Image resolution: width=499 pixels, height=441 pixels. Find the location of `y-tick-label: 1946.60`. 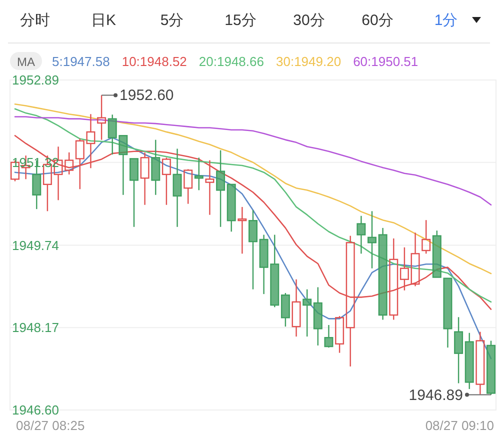

y-tick-label: 1946.60 is located at coordinates (35, 410).